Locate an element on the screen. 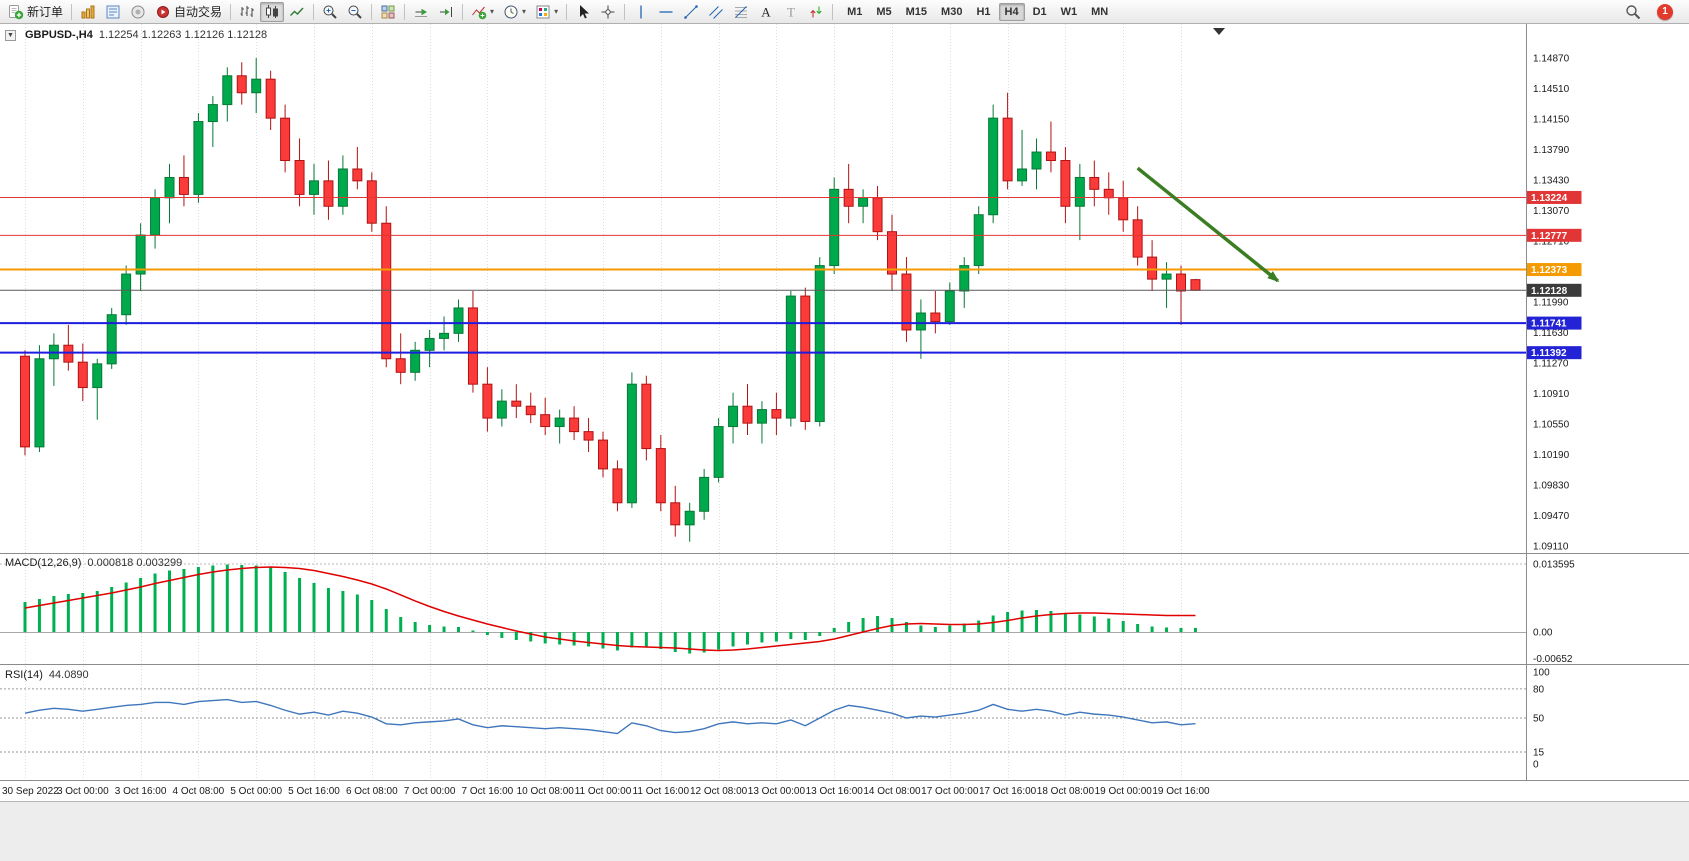  svg-text: 11 Oct 00:00 is located at coordinates (603, 791).